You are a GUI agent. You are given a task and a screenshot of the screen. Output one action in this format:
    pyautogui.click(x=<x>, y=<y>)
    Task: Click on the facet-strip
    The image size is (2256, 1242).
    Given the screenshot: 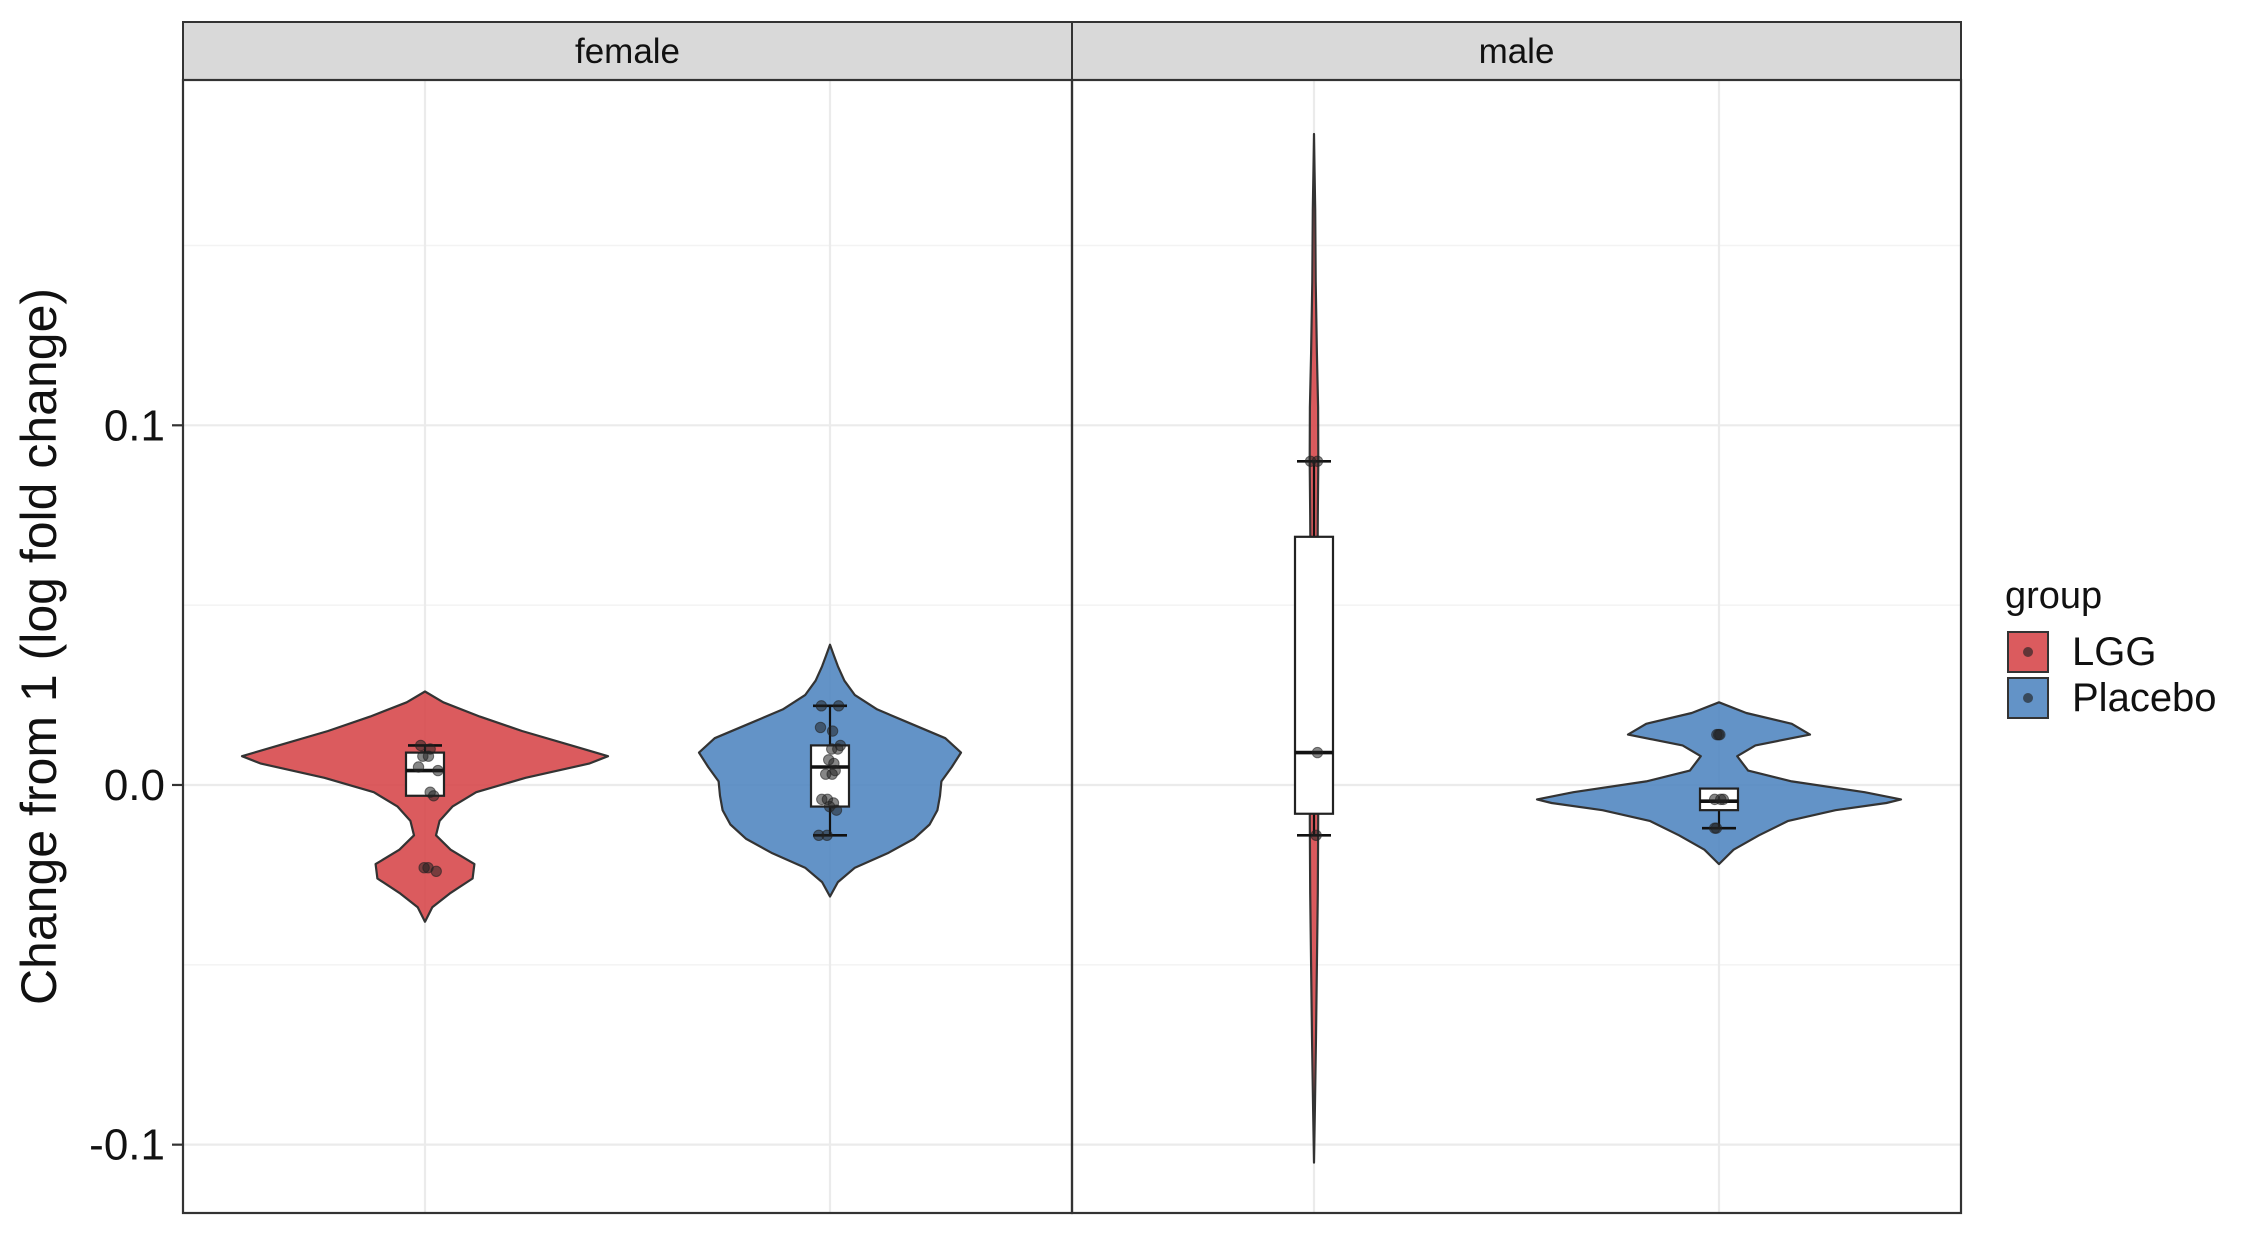 What is the action you would take?
    pyautogui.click(x=627, y=51)
    